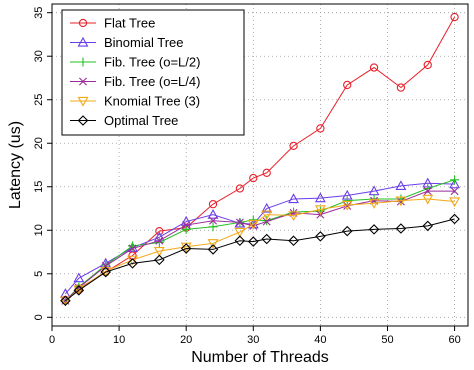 This screenshot has height=370, width=474. What do you see at coordinates (39, 56) in the screenshot?
I see `y-tick-label: 30` at bounding box center [39, 56].